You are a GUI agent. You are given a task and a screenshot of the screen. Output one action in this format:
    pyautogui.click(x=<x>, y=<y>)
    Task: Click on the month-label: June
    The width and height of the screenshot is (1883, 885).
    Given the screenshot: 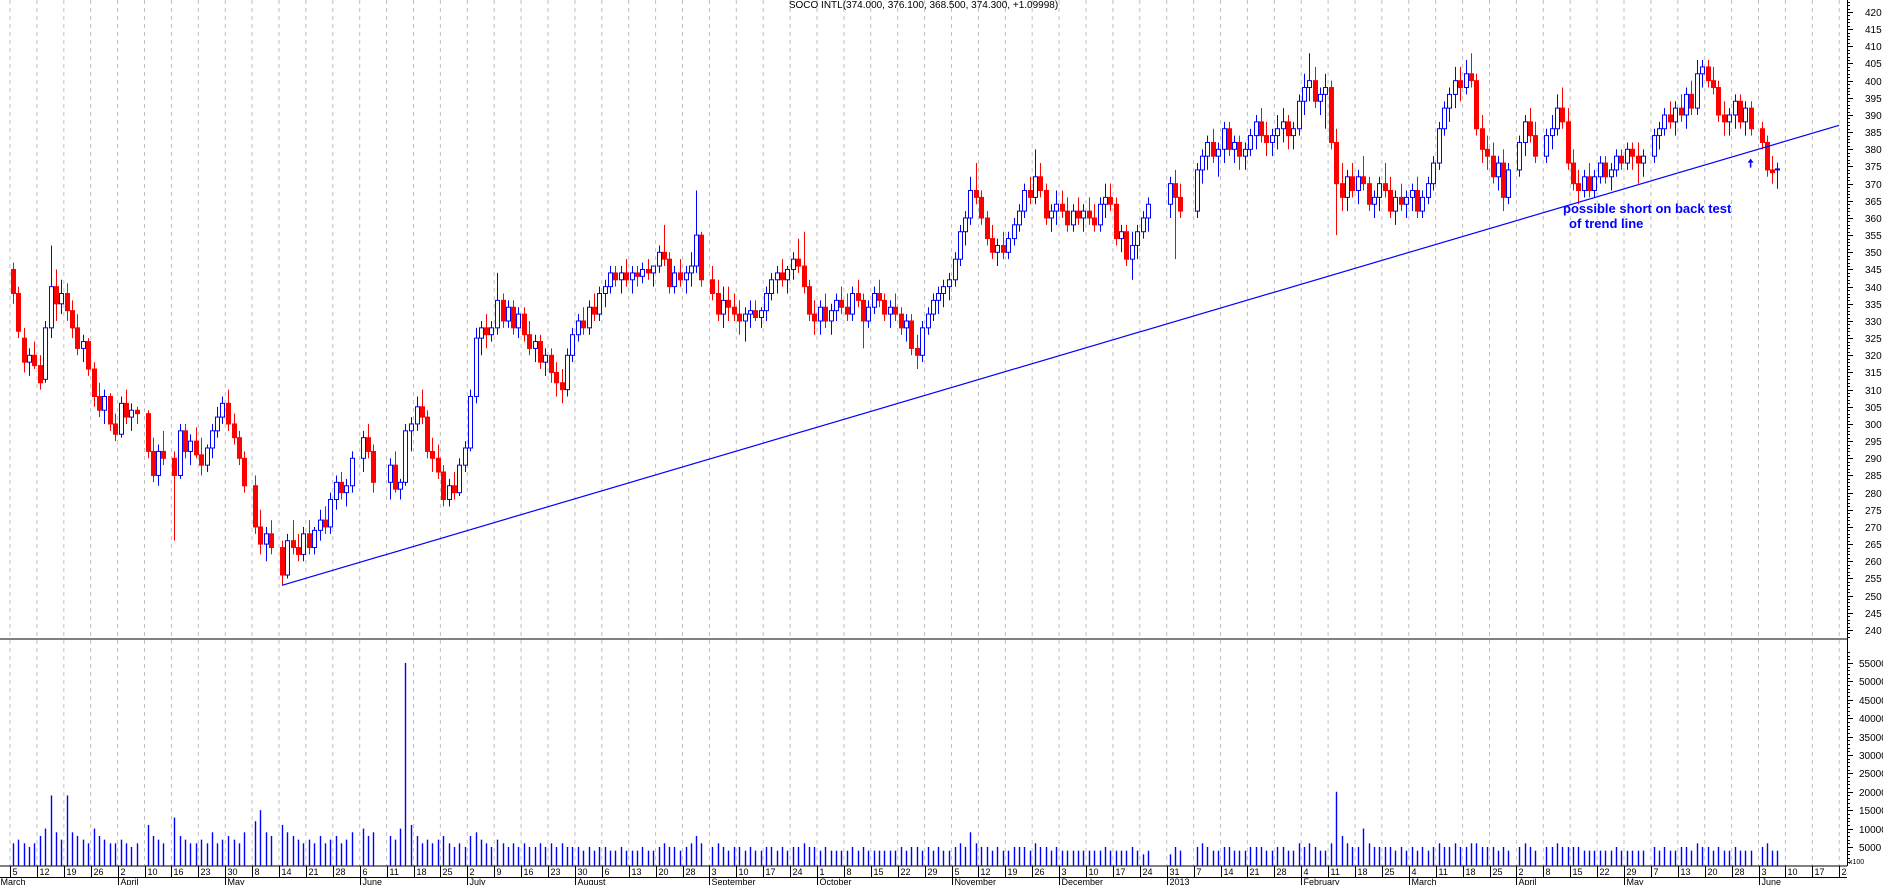 What is the action you would take?
    pyautogui.click(x=1772, y=881)
    